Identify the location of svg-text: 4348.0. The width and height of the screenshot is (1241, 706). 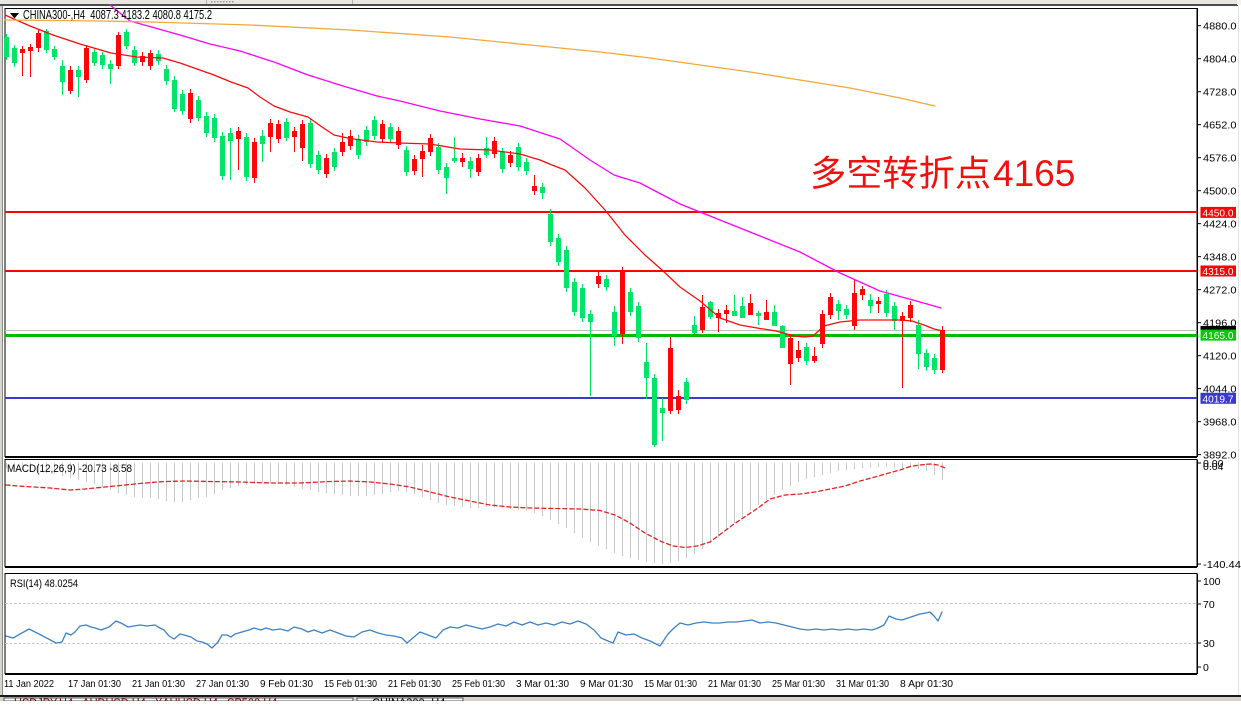
(1220, 258).